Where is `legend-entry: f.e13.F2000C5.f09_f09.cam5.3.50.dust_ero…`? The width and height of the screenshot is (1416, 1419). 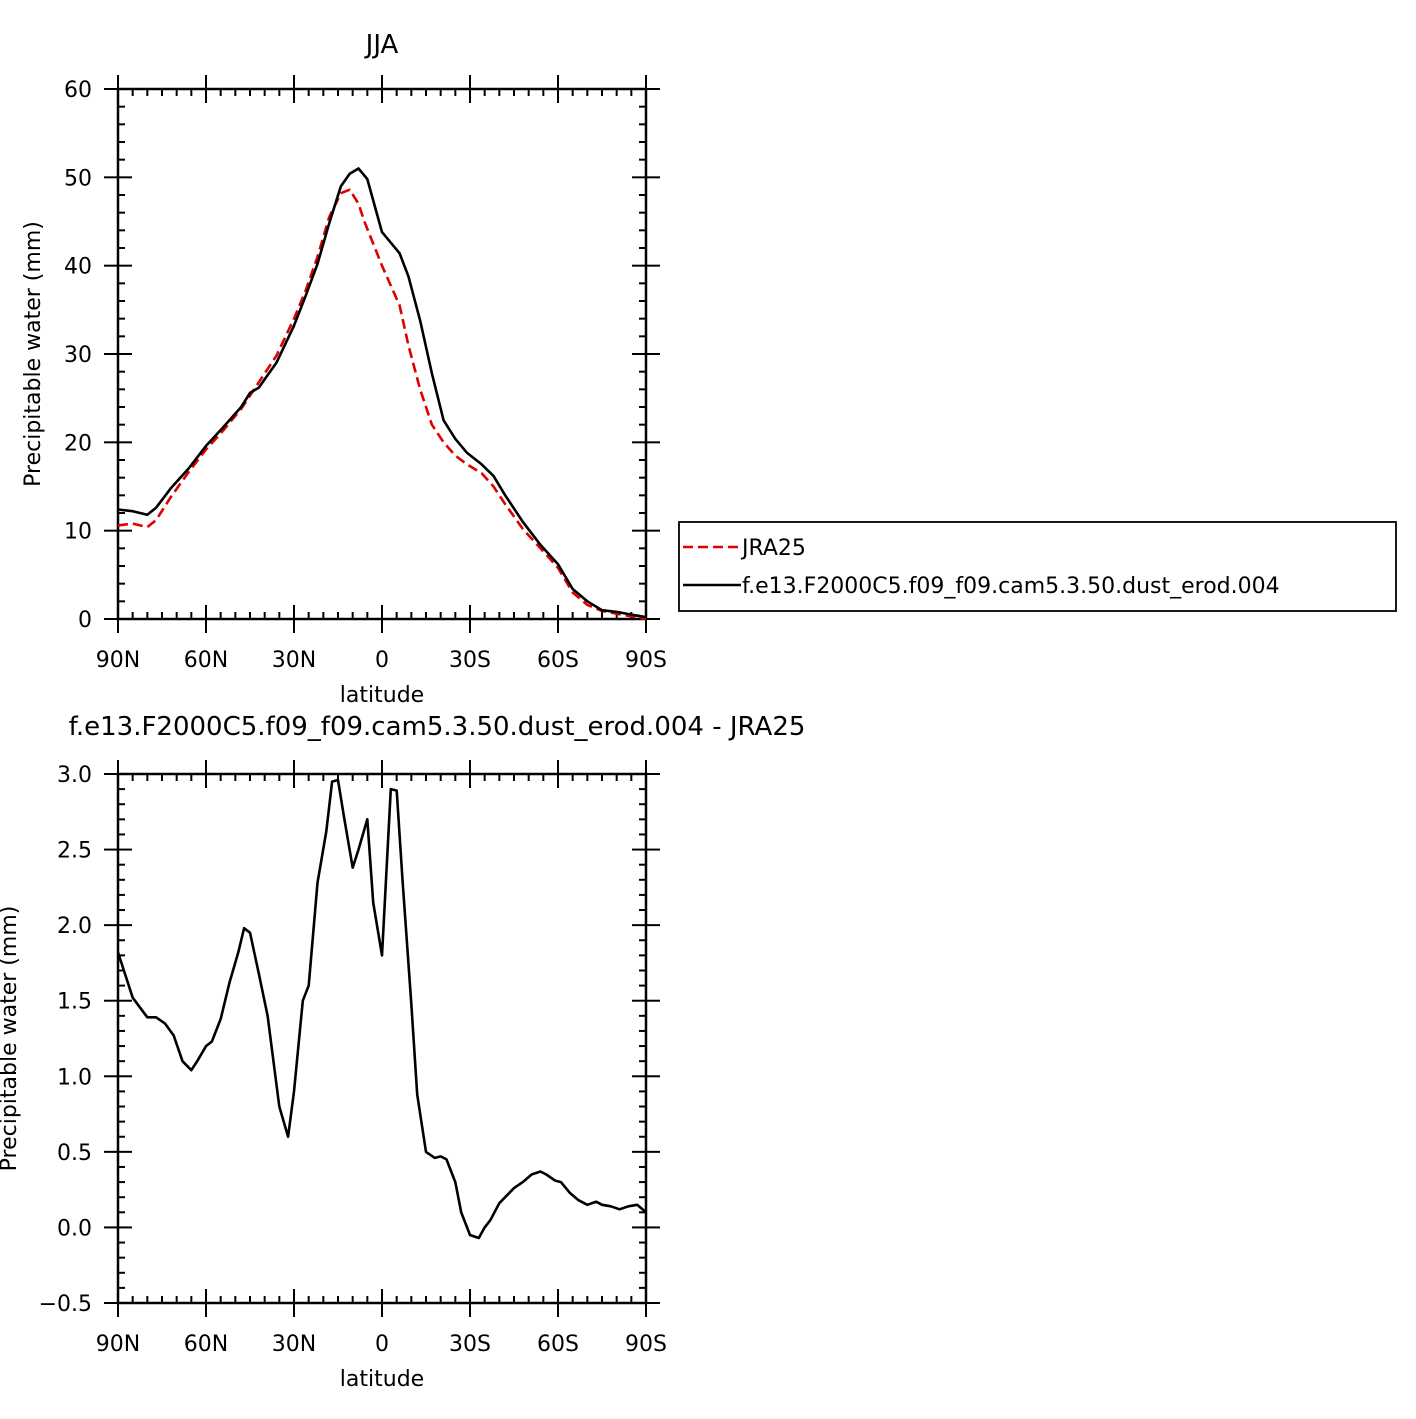
legend-entry: f.e13.F2000C5.f09_f09.cam5.3.50.dust_ero… is located at coordinates (1011, 586).